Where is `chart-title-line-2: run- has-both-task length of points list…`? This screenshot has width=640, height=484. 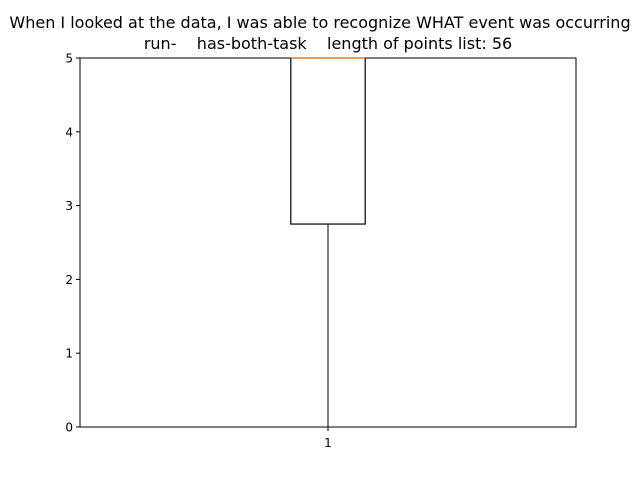
chart-title-line-2: run- has-both-task length of points list… is located at coordinates (328, 43).